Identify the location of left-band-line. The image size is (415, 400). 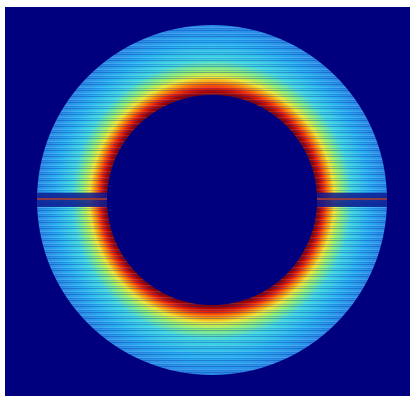
(74, 199).